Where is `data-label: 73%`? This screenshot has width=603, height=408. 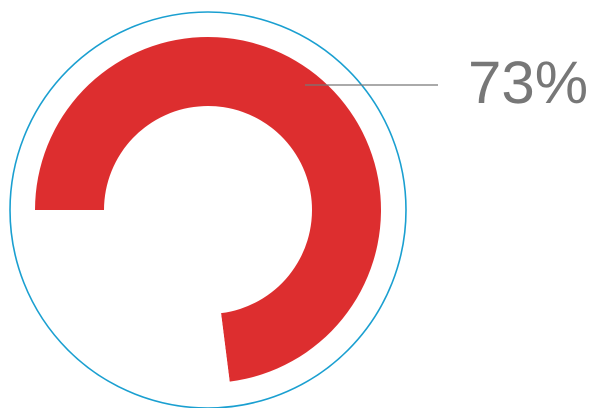 data-label: 73% is located at coordinates (528, 82).